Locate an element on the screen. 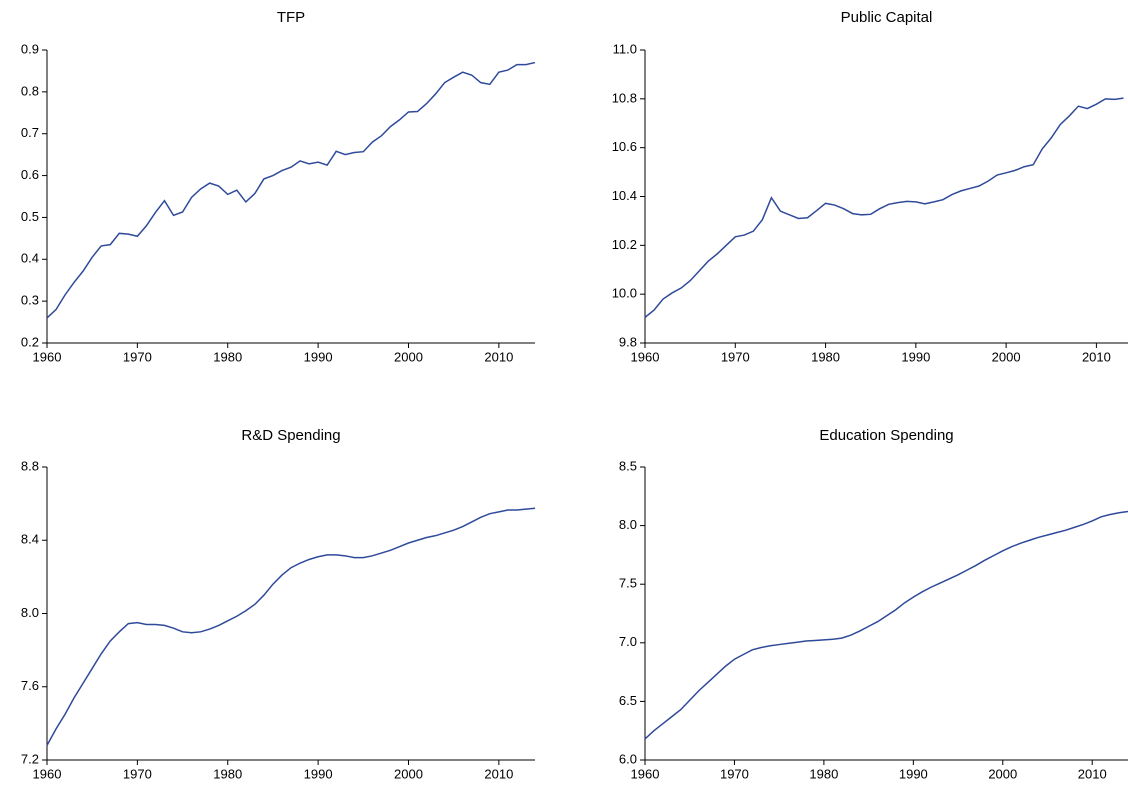 This screenshot has height=796, width=1128. y-tick-label: 0.2 is located at coordinates (30, 341).